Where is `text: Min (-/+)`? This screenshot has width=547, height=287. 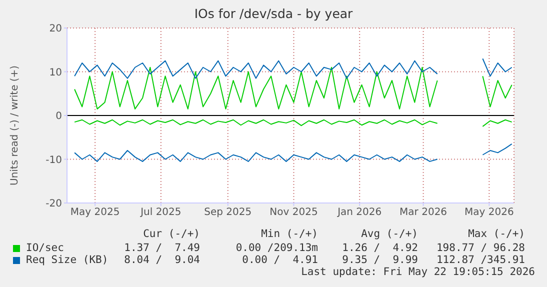
text: Min (-/+) is located at coordinates (289, 234).